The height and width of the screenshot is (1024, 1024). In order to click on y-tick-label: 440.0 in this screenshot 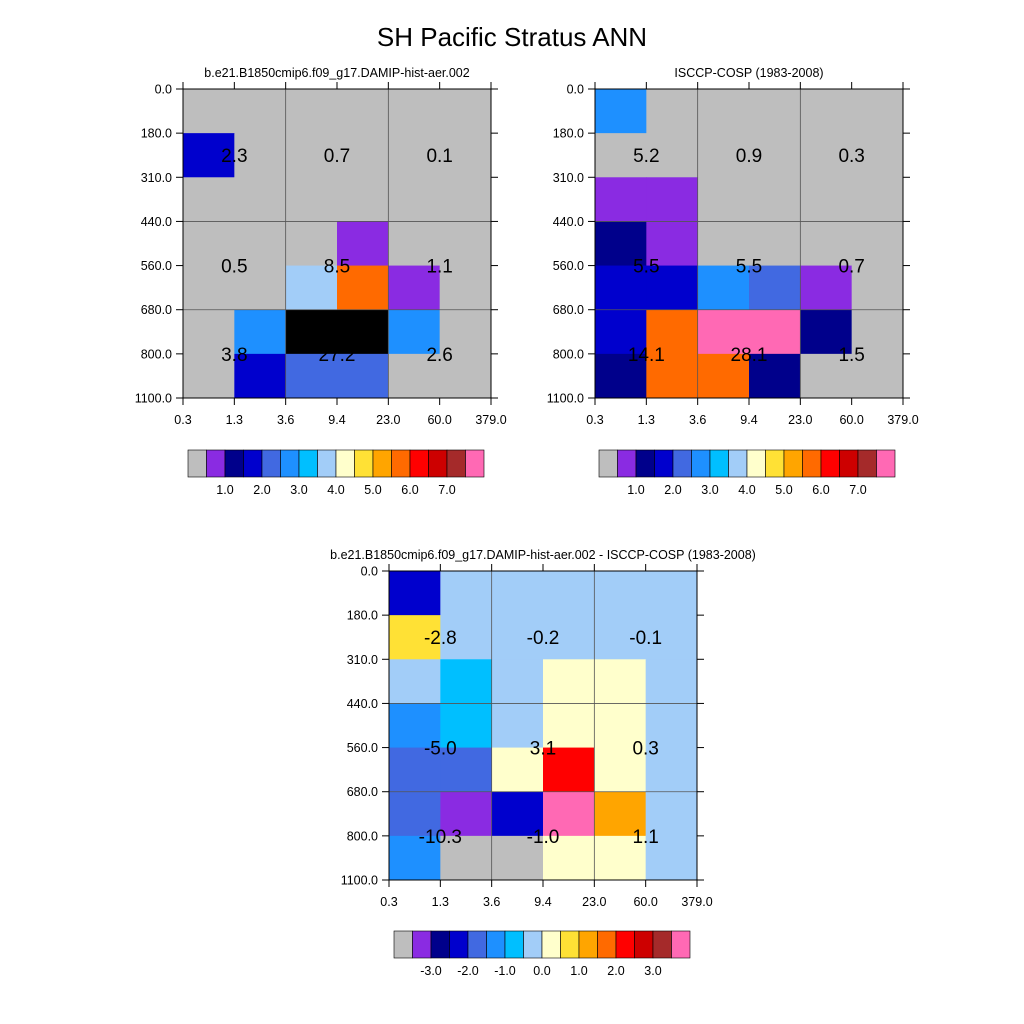, I will do `click(156, 222)`.